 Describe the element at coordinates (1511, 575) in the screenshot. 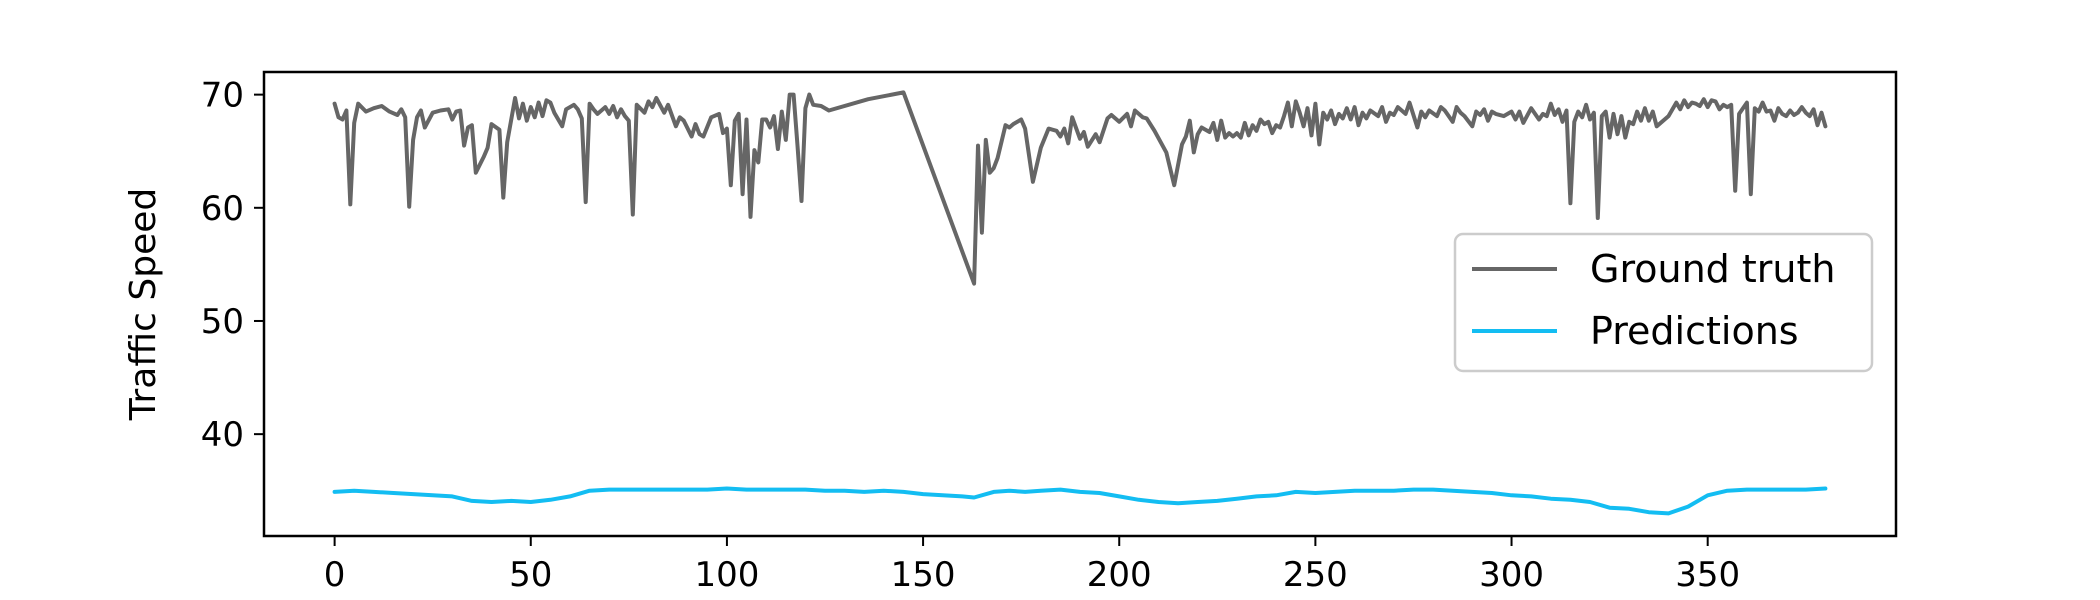

I see `x-tick-label: 300` at that location.